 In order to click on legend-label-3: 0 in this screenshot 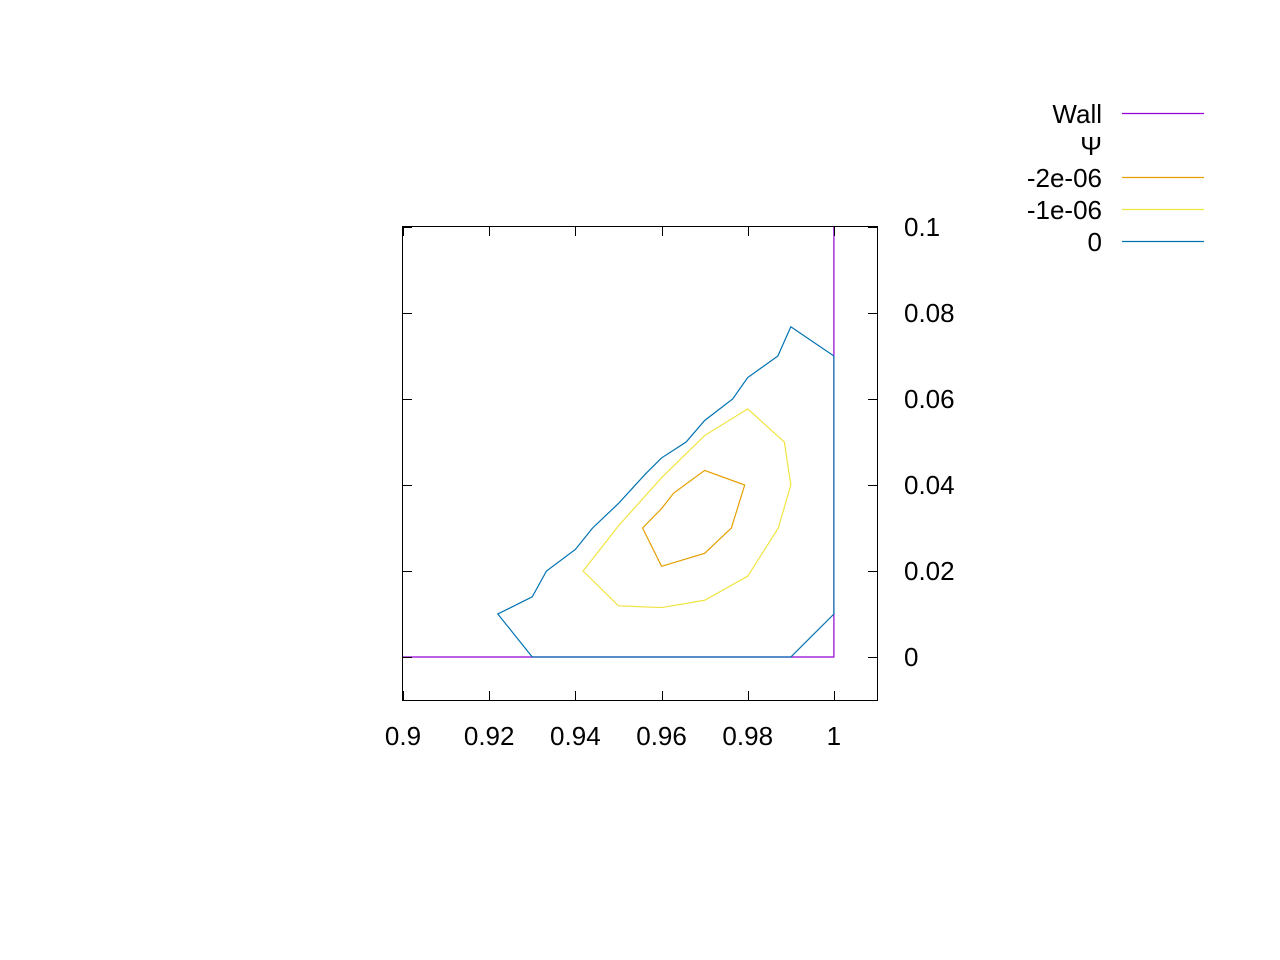, I will do `click(1095, 242)`.